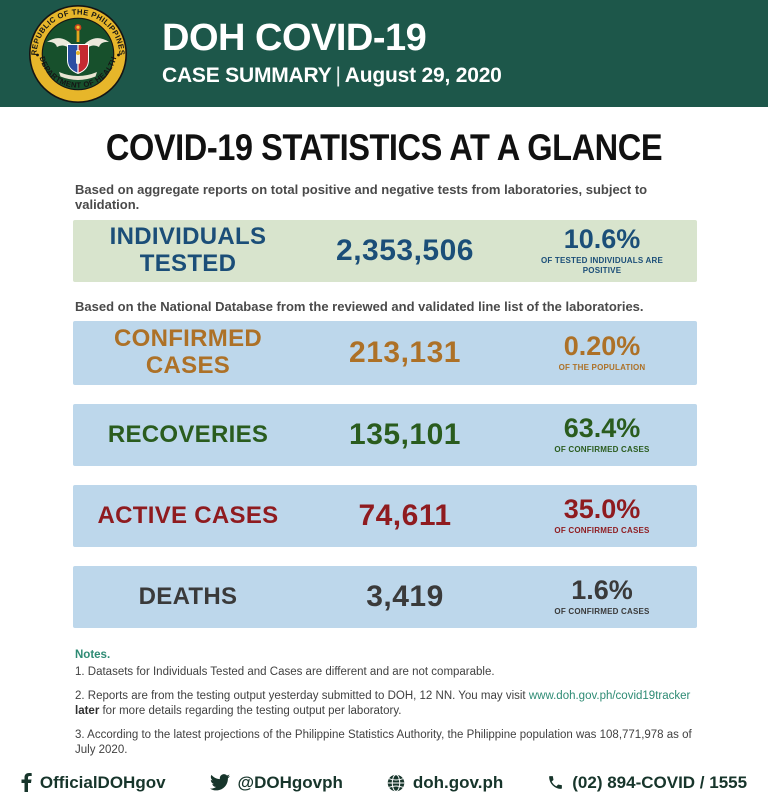  What do you see at coordinates (219, 782) in the screenshot?
I see `twitter-icon` at bounding box center [219, 782].